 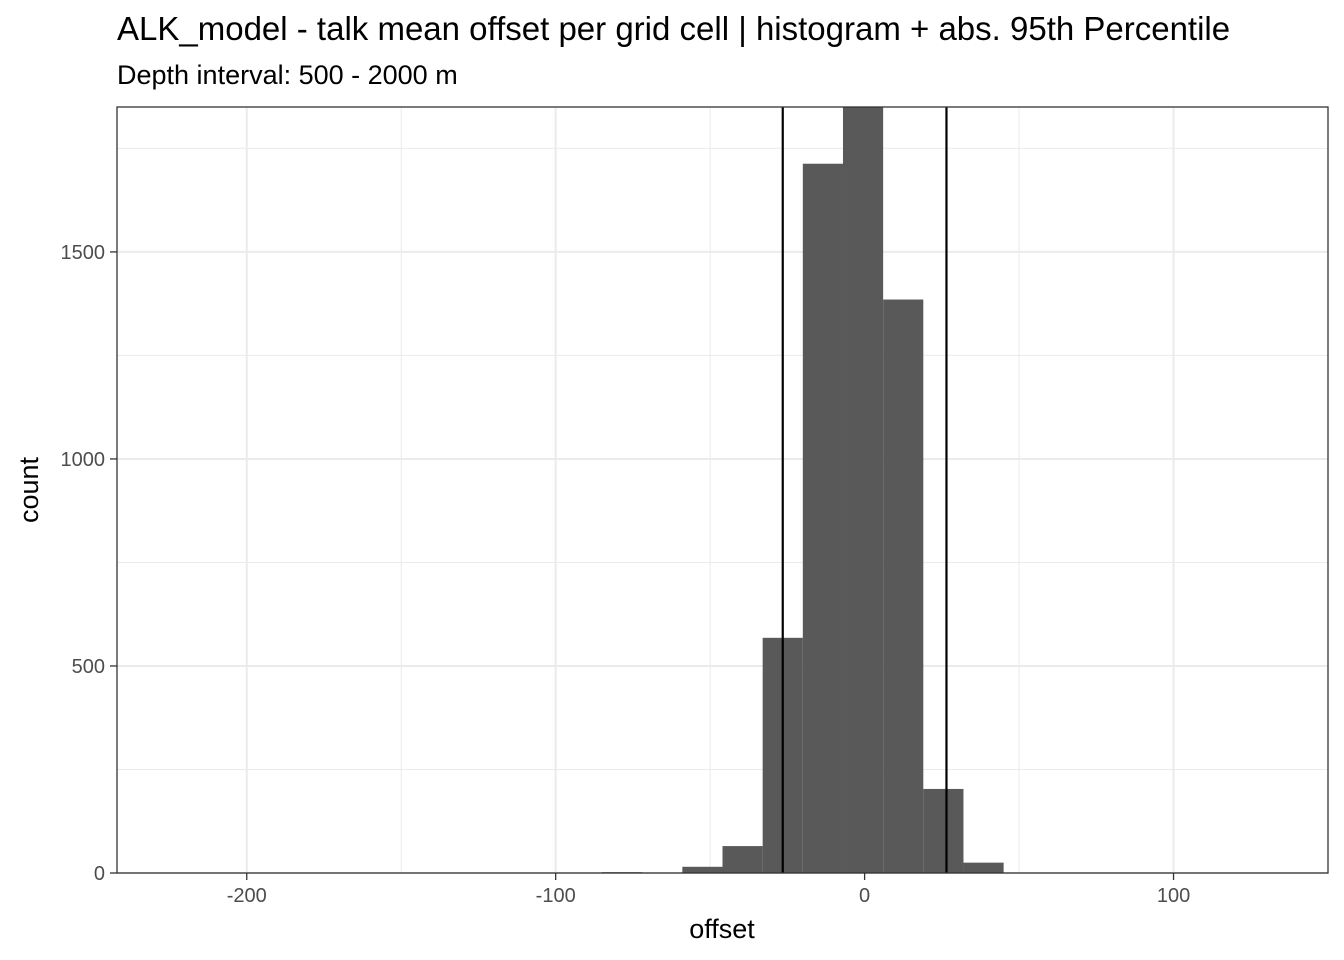 I want to click on y-tick-label: 1000, so click(x=83, y=460).